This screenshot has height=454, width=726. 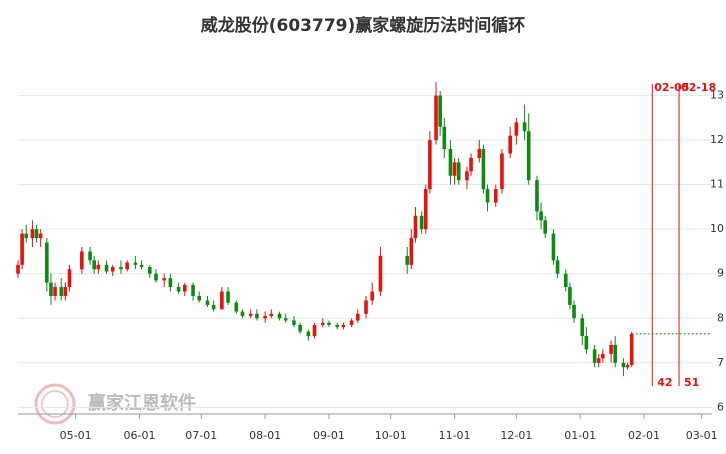 I want to click on x-tick-label: 05-01, so click(x=76, y=435).